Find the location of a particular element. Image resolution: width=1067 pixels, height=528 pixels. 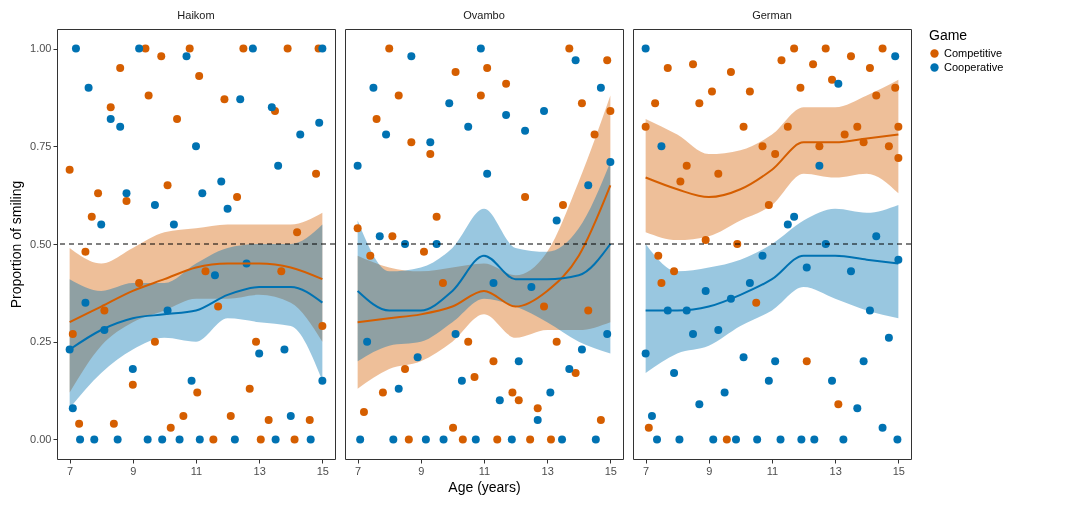

y-tick-label: 0.75 is located at coordinates (41, 145).